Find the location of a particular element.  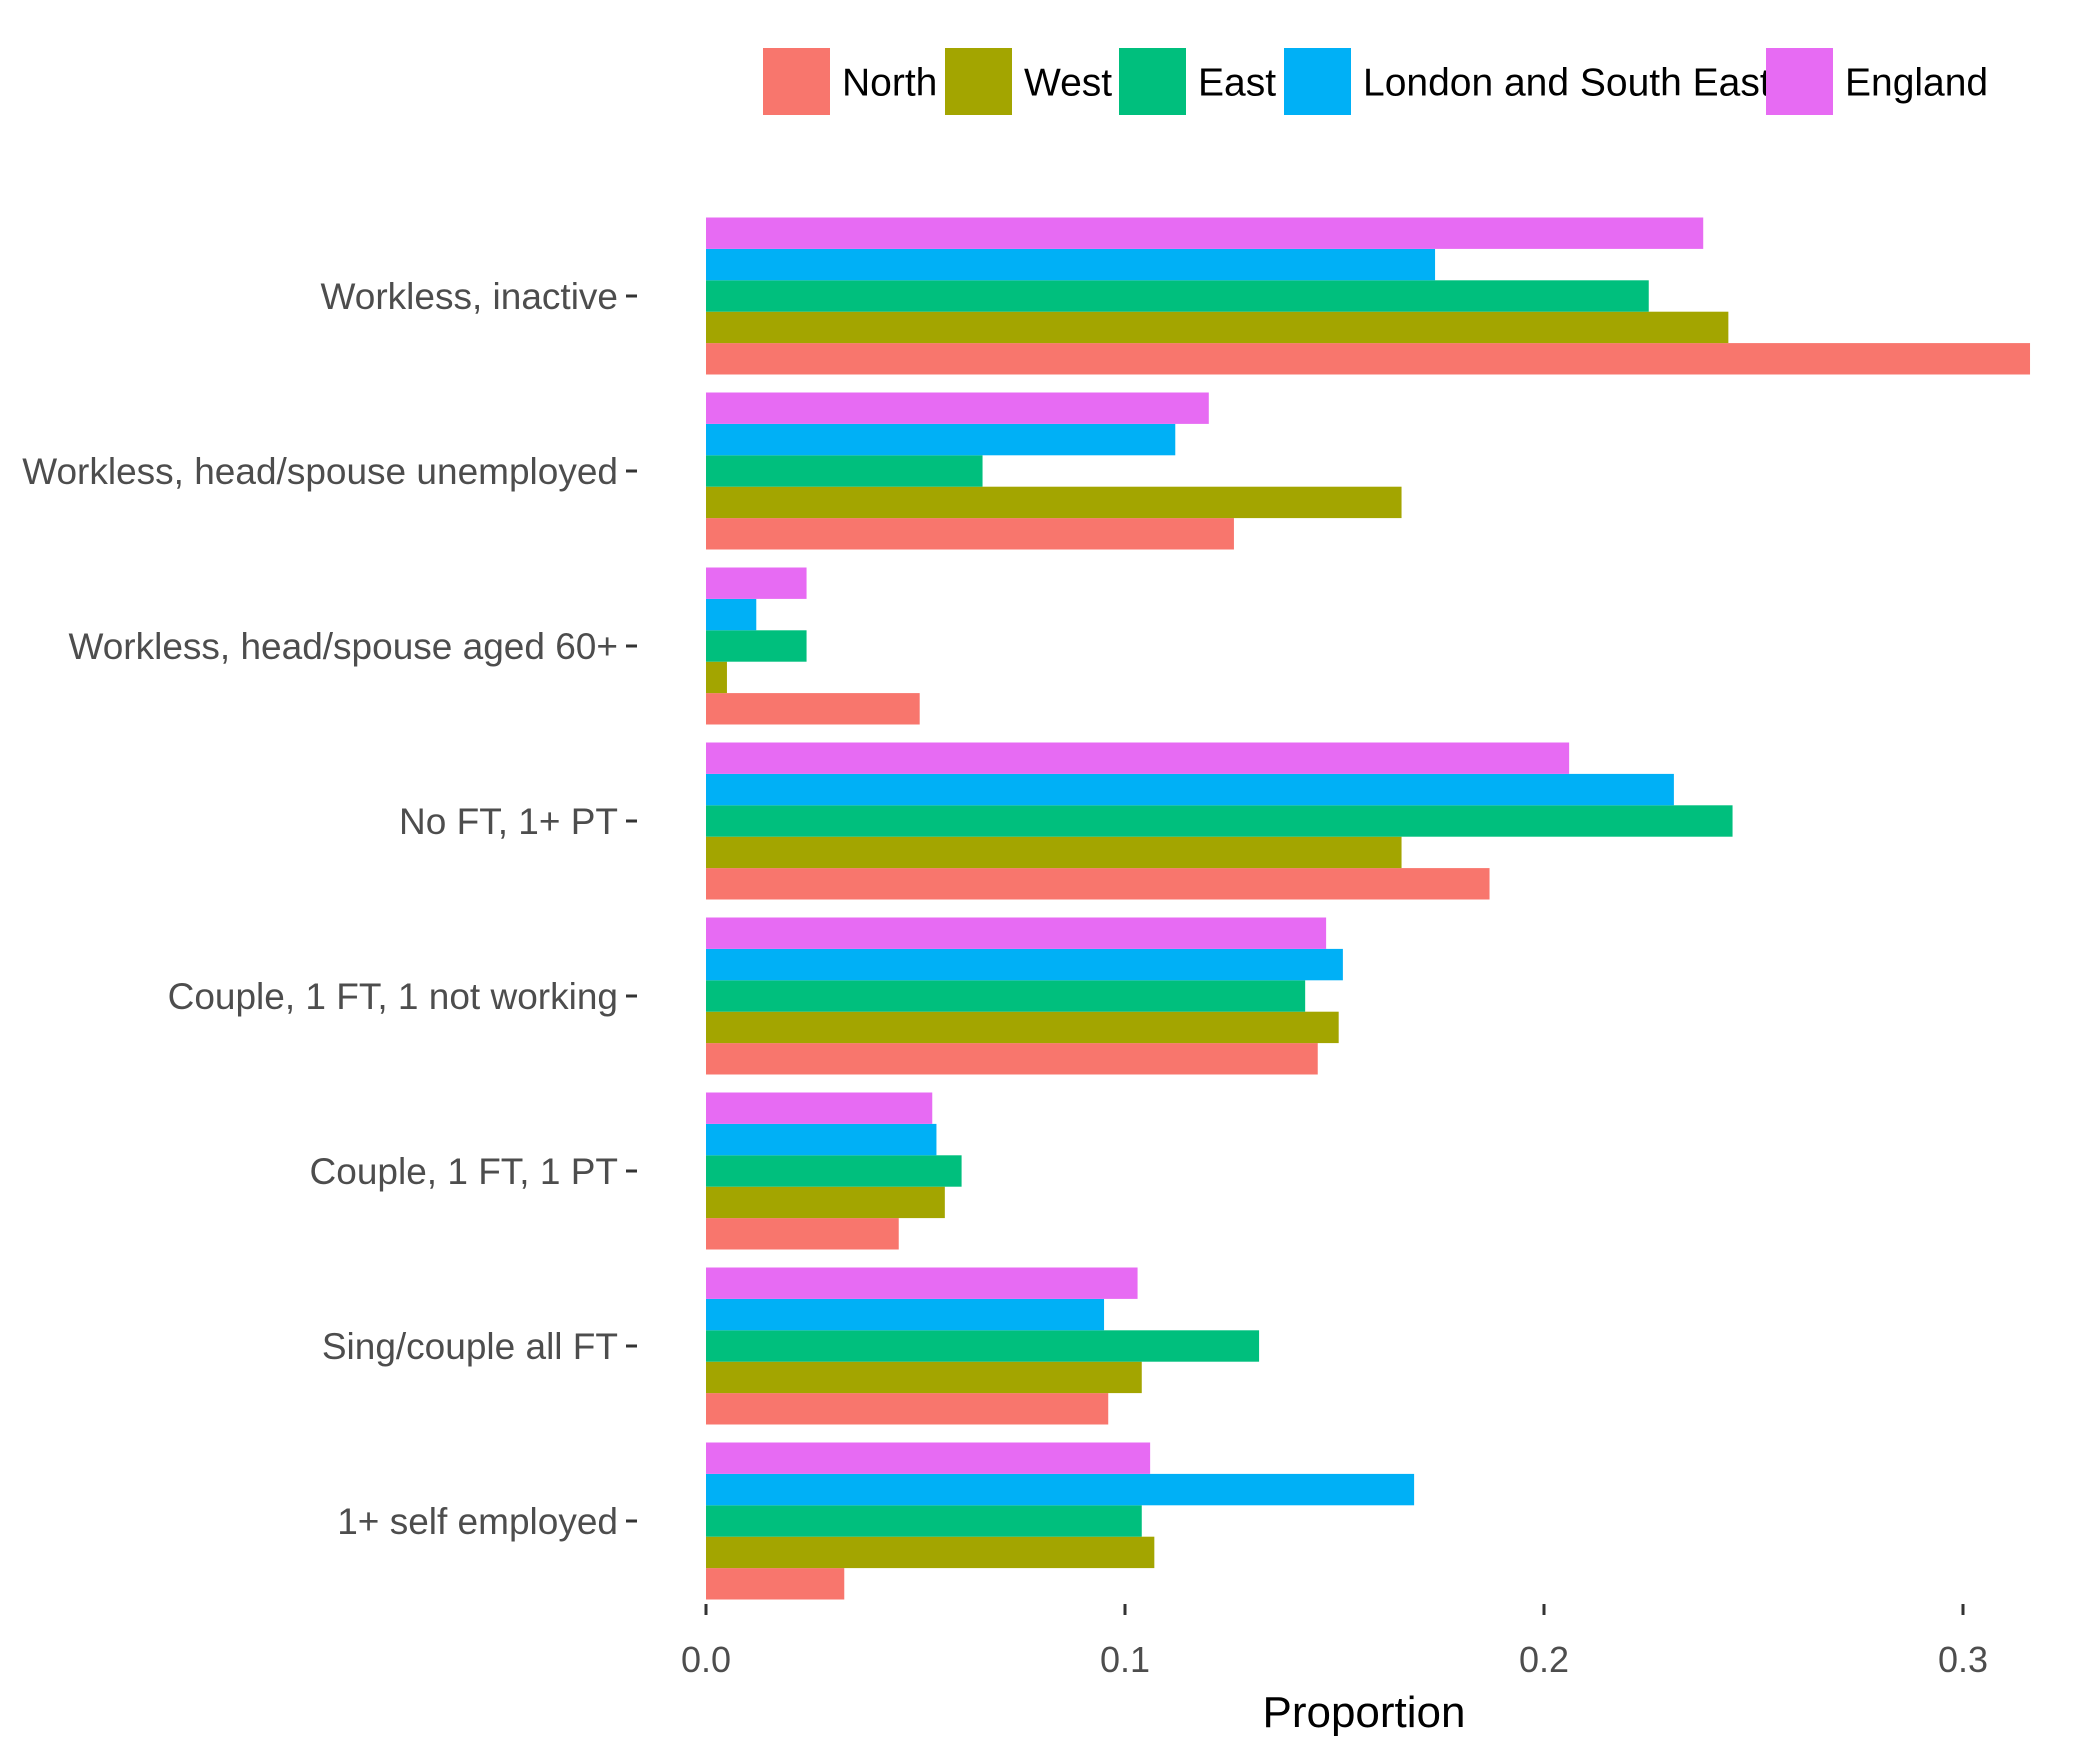

x-tick-label: 0.3 is located at coordinates (1963, 1659).